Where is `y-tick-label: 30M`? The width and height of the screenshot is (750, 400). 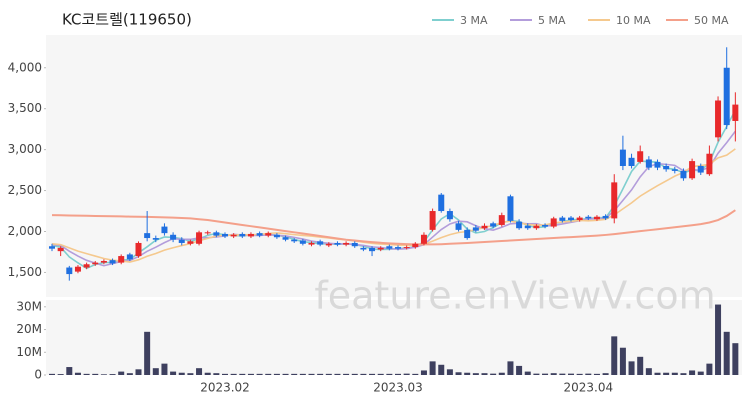
y-tick-label: 30M is located at coordinates (29, 306).